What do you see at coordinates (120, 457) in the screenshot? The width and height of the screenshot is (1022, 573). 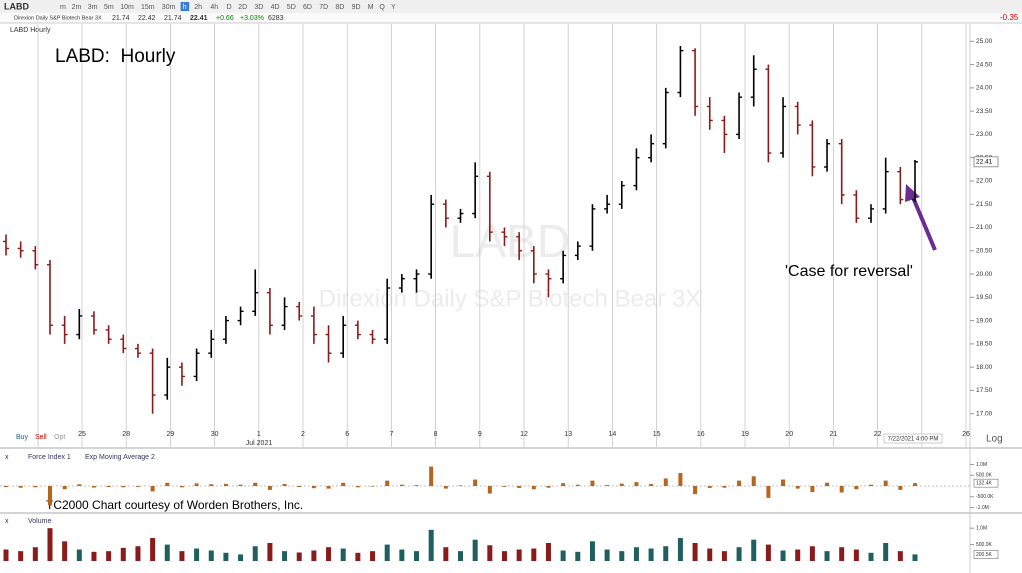 I see `indicator-name: Exp Moving Average 2` at bounding box center [120, 457].